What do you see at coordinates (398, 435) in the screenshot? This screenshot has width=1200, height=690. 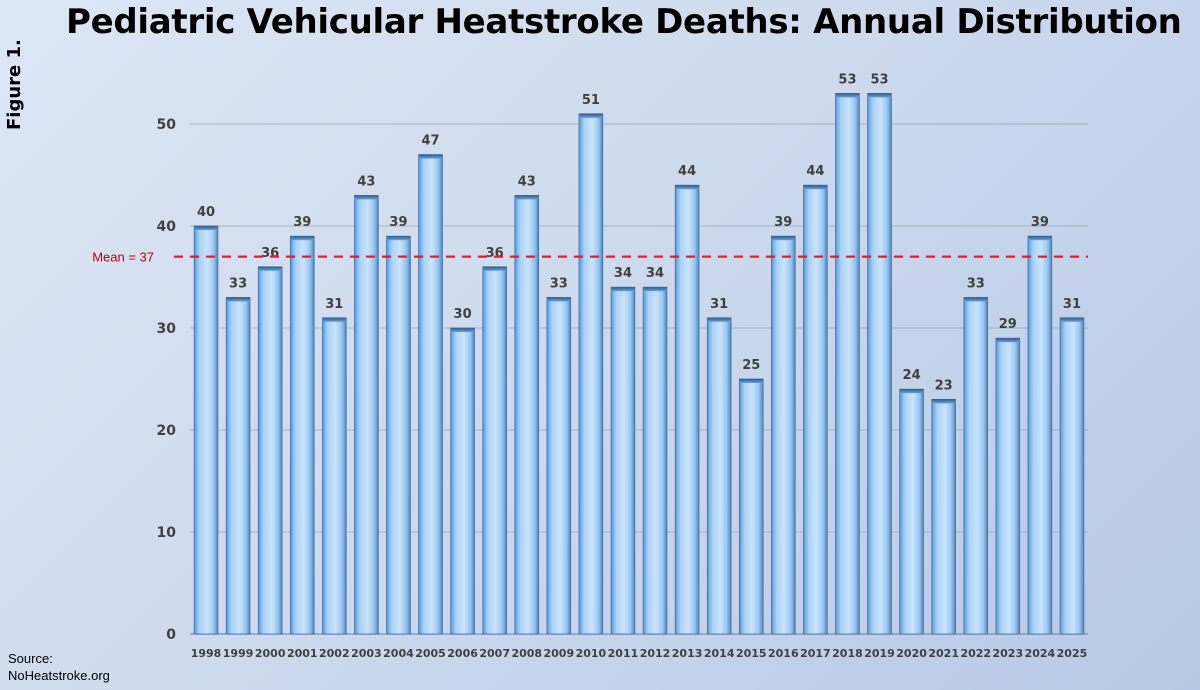 I see `bar-2004` at bounding box center [398, 435].